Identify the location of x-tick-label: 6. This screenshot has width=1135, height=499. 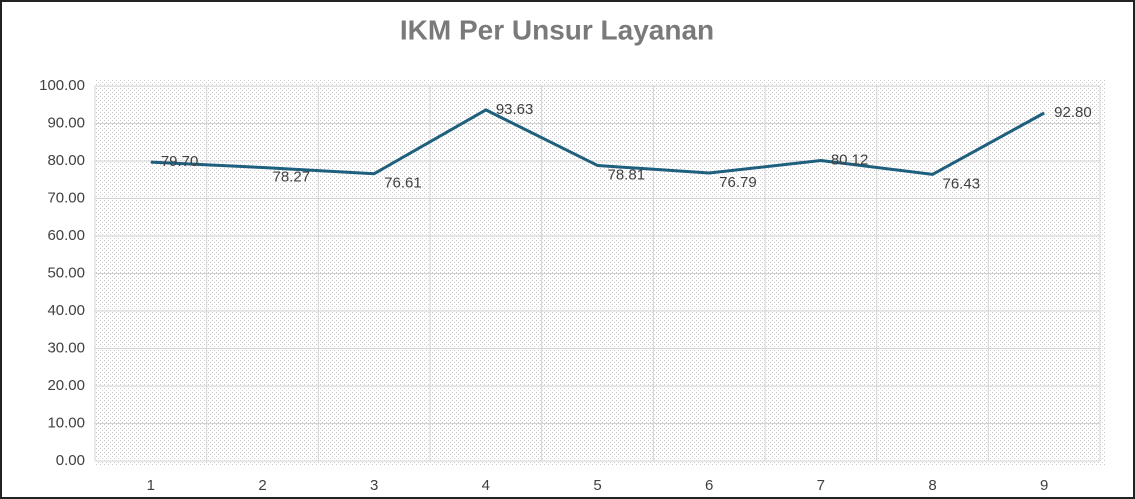
(709, 485).